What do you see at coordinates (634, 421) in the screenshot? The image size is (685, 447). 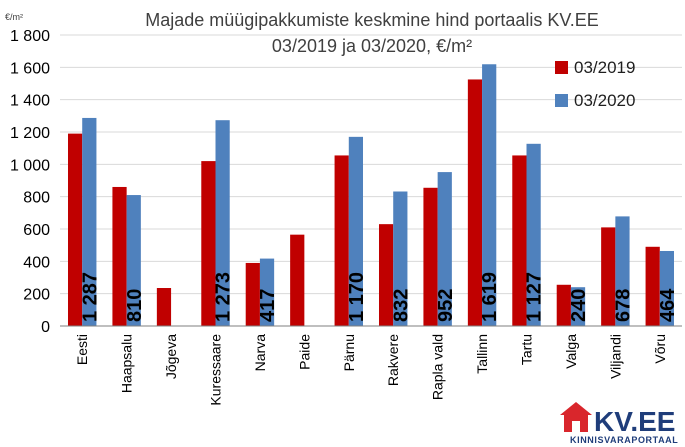 I see `logo-main-text: KV.EE` at bounding box center [634, 421].